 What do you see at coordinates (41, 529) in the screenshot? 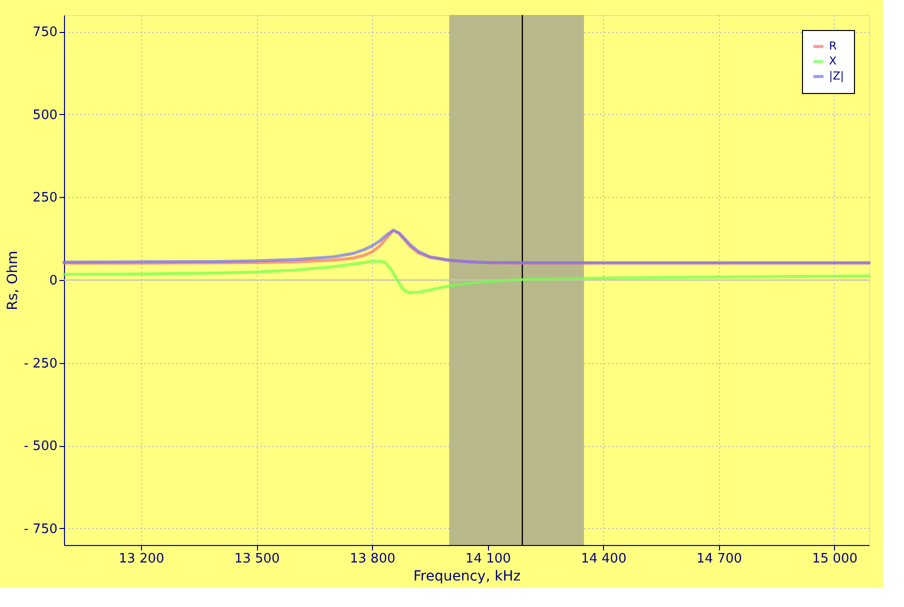
I see `y-tick-label: - 750` at bounding box center [41, 529].